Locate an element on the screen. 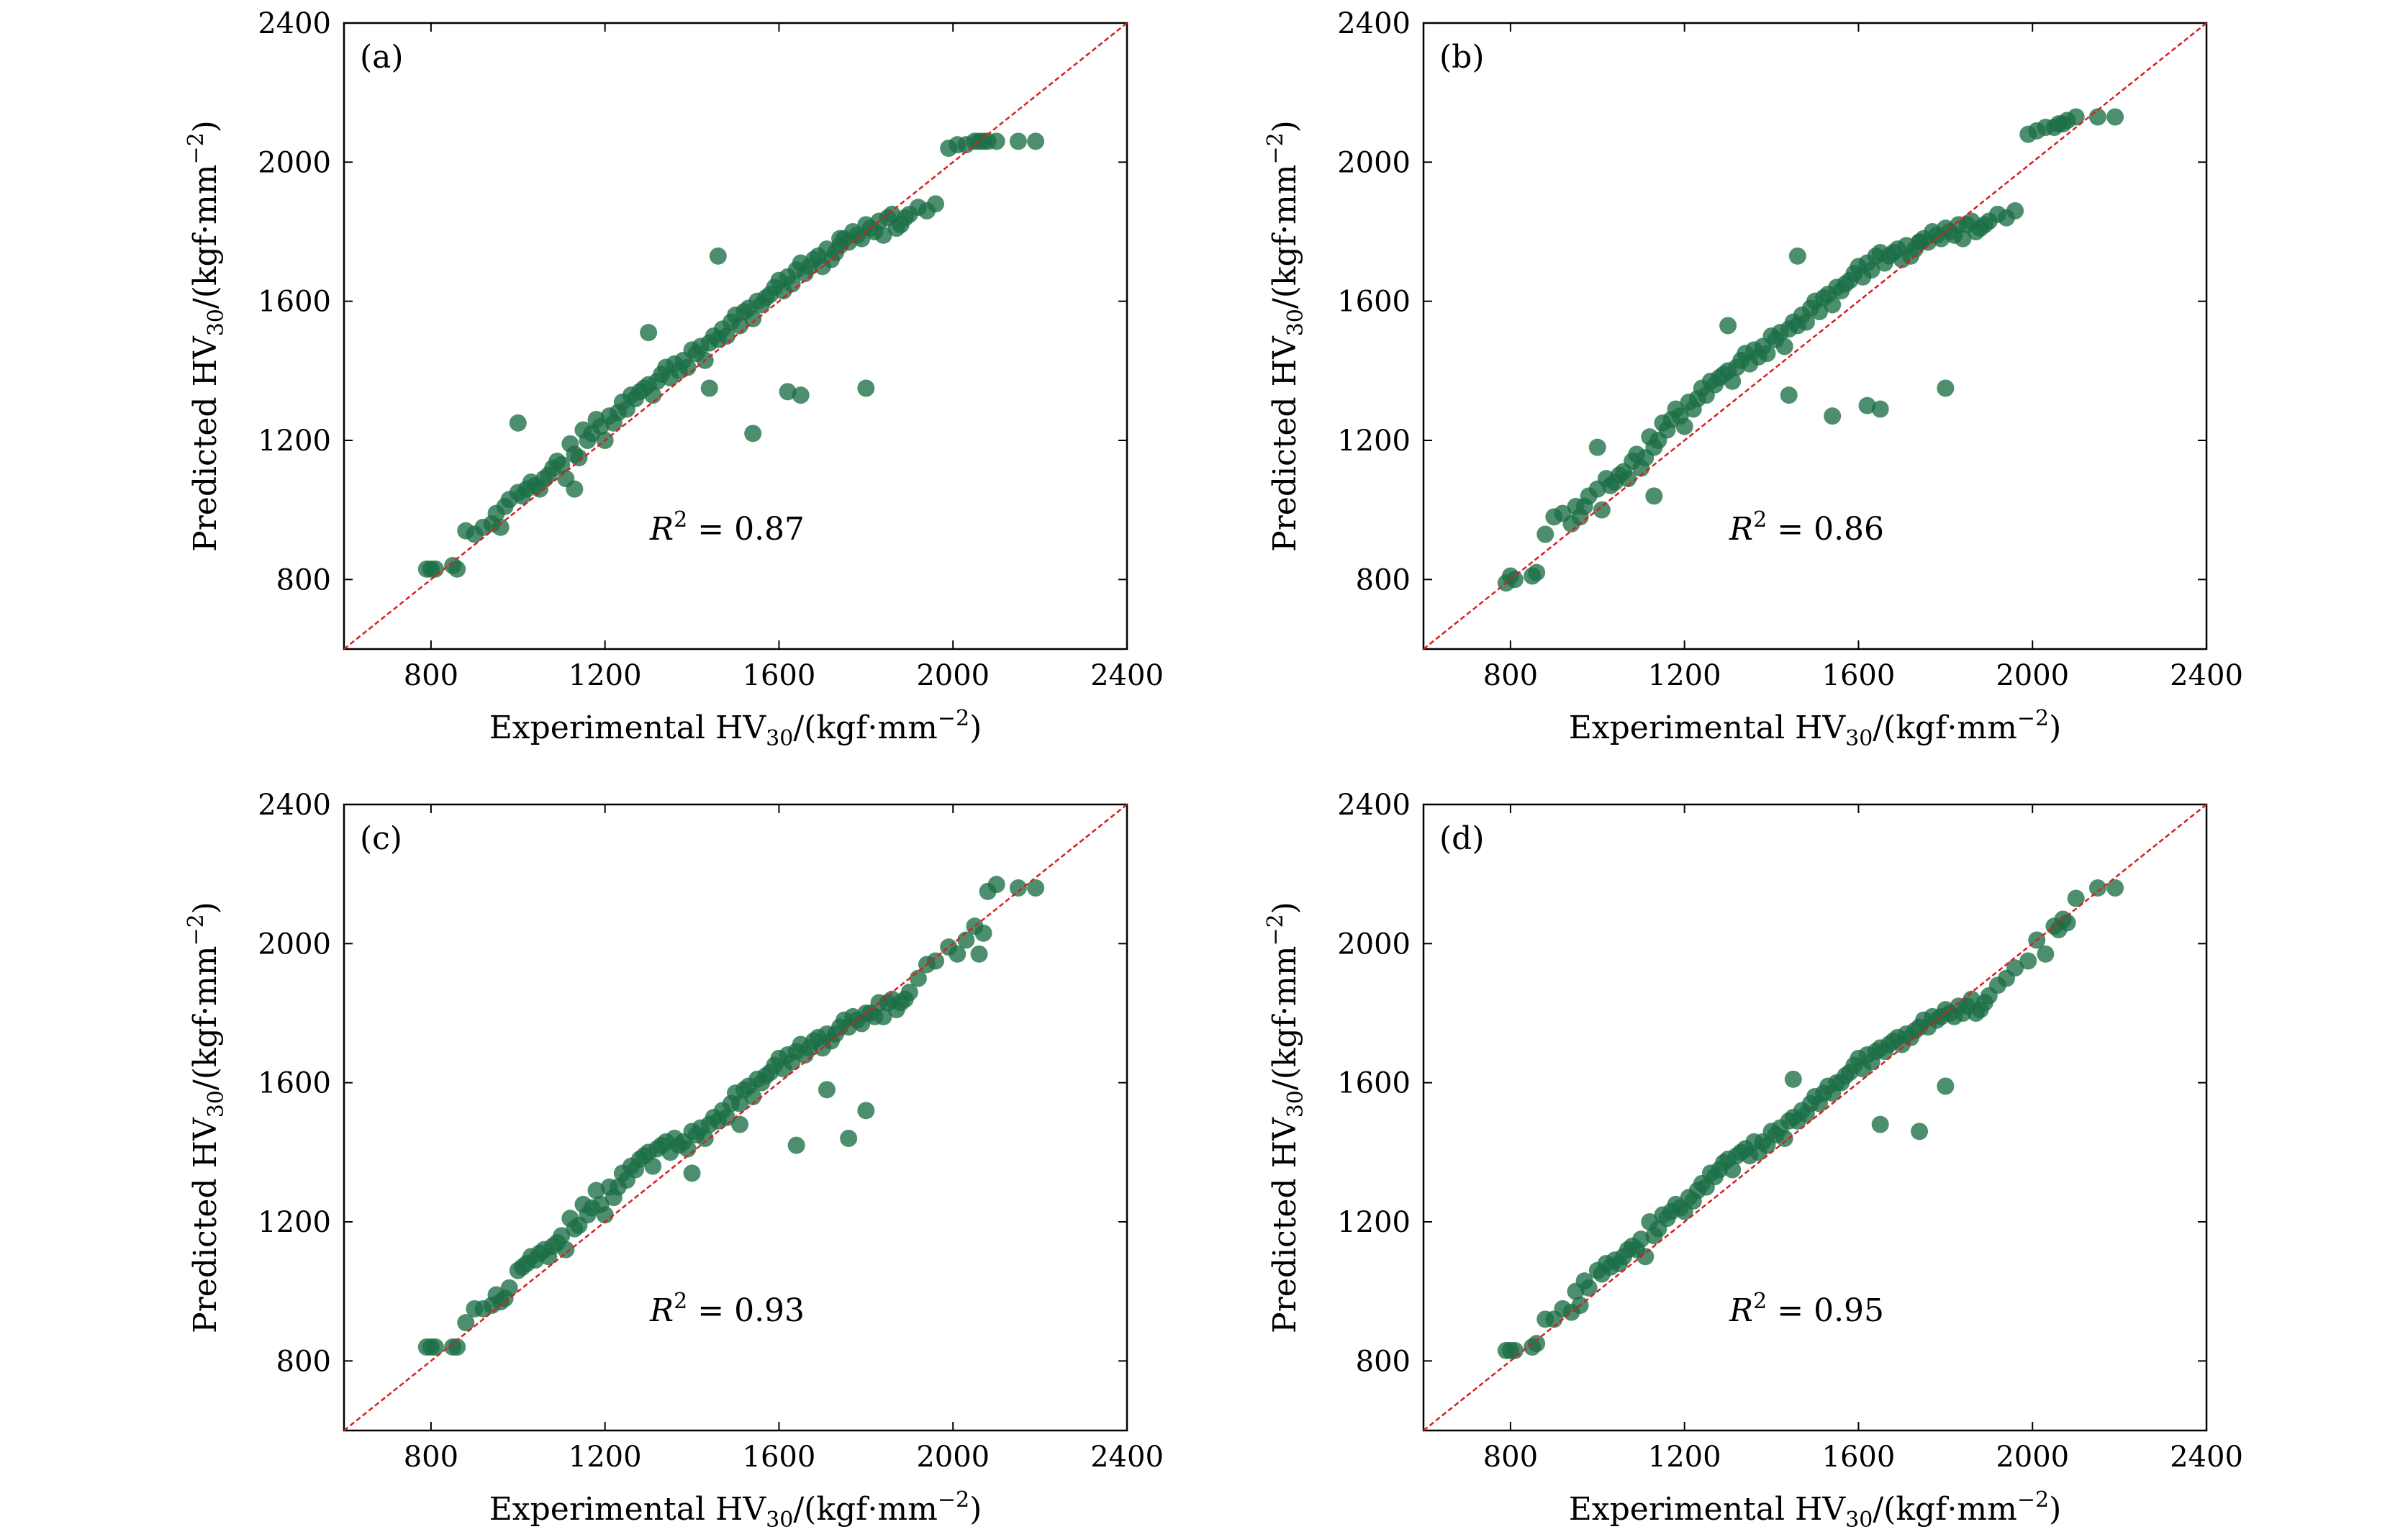 The width and height of the screenshot is (2408, 1537). r-squared-label: R2 = 0.95 is located at coordinates (1807, 1309).